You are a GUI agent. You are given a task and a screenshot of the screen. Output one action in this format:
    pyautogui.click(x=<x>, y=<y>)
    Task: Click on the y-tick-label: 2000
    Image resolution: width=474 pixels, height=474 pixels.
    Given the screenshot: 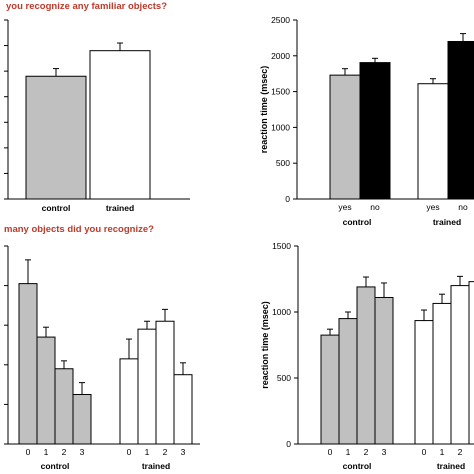 What is the action you would take?
    pyautogui.click(x=280, y=56)
    